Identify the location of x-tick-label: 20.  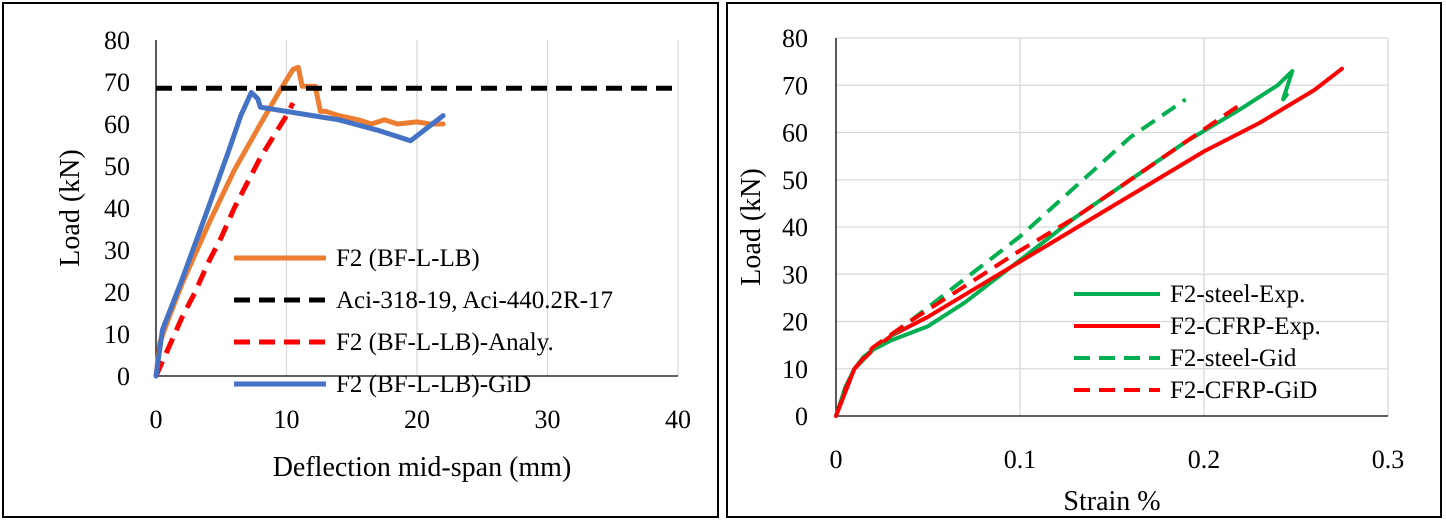
(417, 419).